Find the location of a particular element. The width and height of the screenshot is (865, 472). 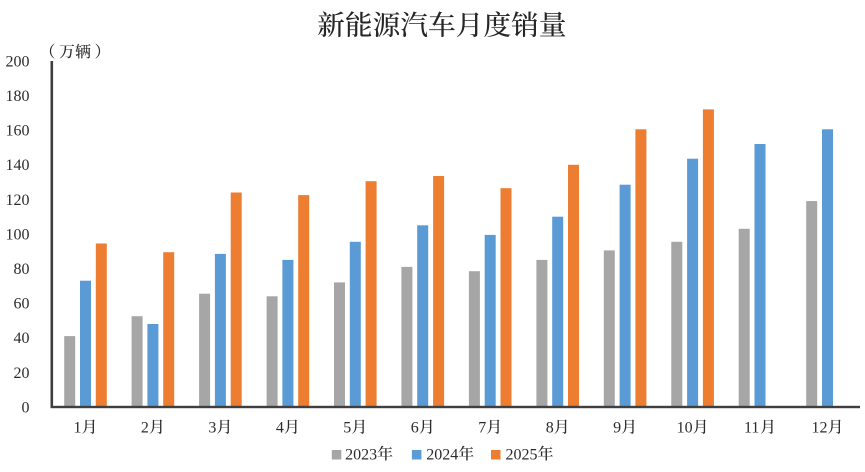

svg-text: 2023 is located at coordinates (361, 454).